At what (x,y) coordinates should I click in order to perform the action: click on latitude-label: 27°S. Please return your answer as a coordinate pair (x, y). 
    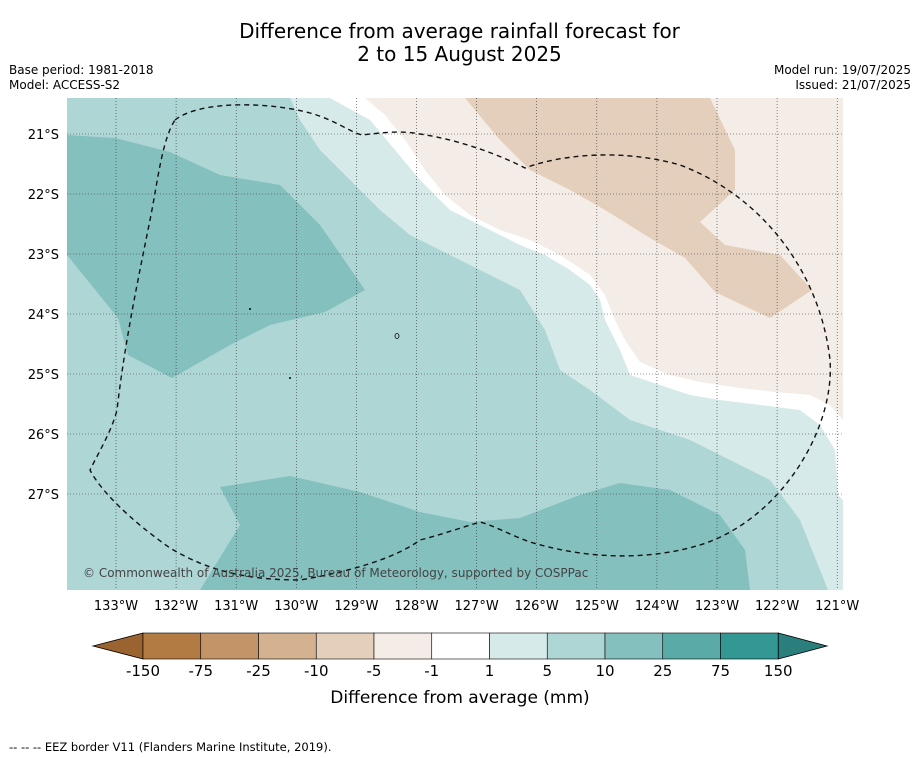
    Looking at the image, I should click on (43, 495).